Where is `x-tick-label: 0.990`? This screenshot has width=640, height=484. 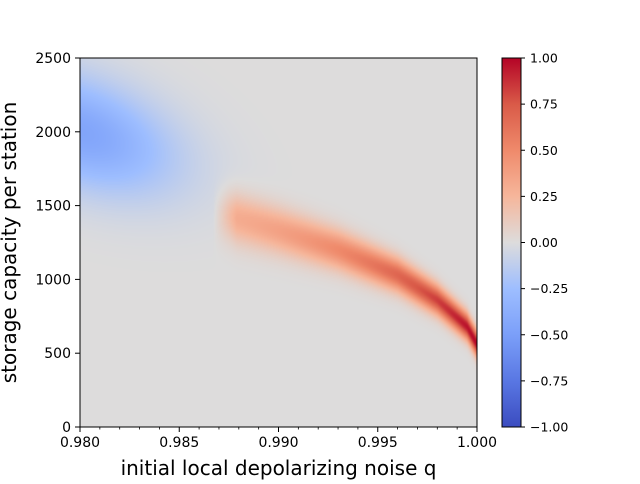 x-tick-label: 0.990 is located at coordinates (278, 443).